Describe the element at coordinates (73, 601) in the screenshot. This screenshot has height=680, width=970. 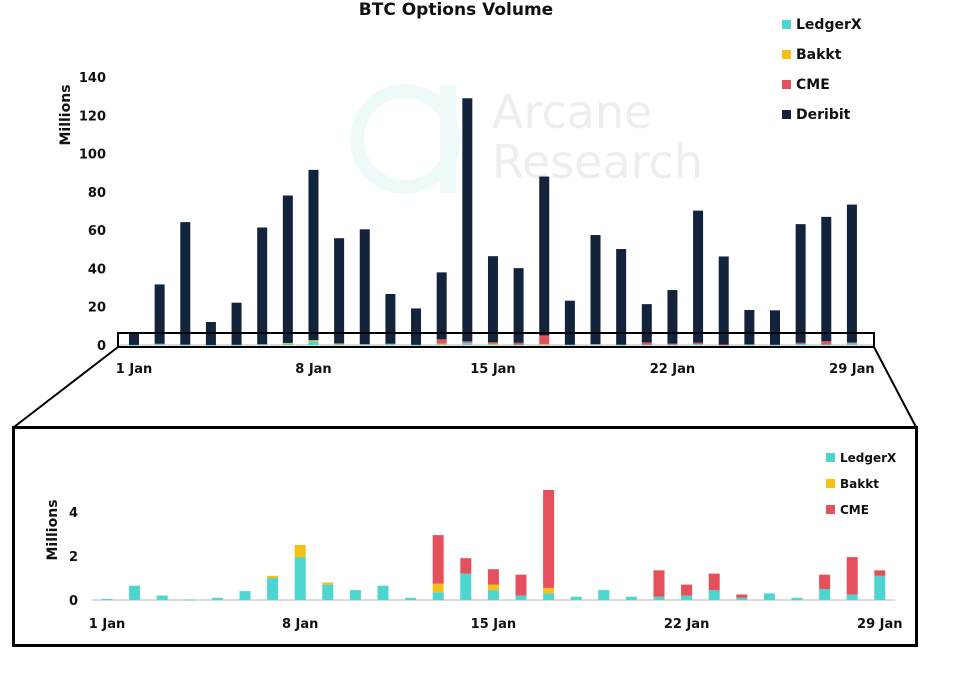
I see `y-tick-label: 0` at that location.